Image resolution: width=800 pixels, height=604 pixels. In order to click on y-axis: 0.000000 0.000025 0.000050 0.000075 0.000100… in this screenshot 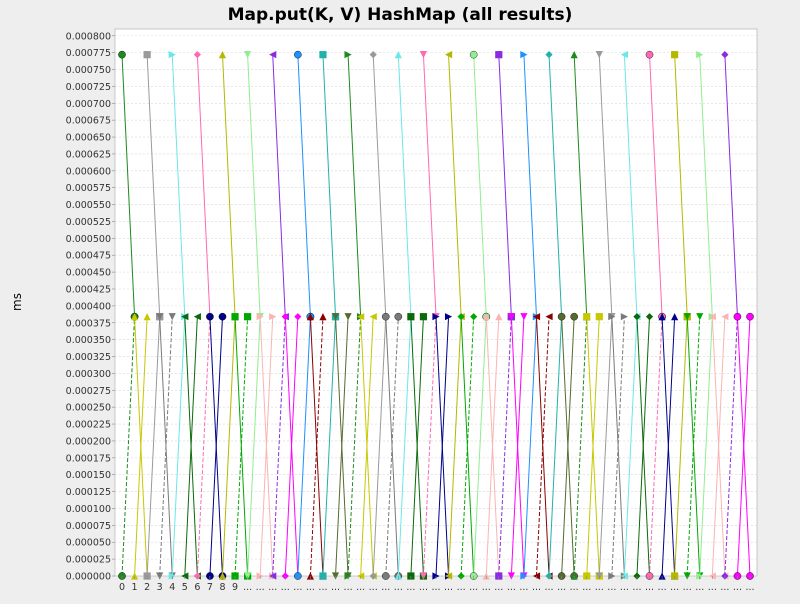, I will do `click(90, 307)`.